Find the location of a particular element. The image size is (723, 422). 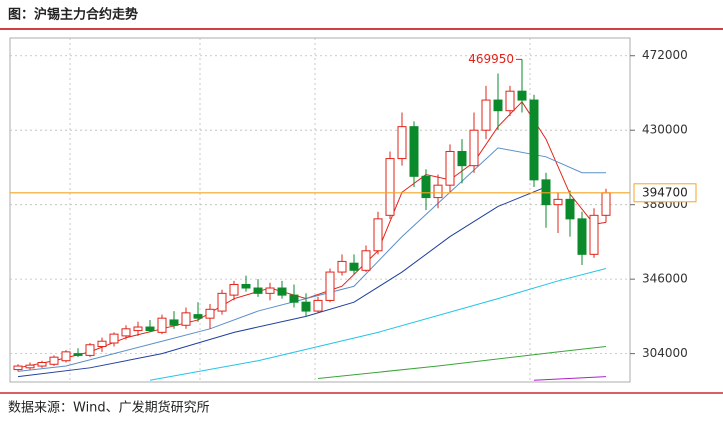

last-price-label: 394700 is located at coordinates (665, 192).